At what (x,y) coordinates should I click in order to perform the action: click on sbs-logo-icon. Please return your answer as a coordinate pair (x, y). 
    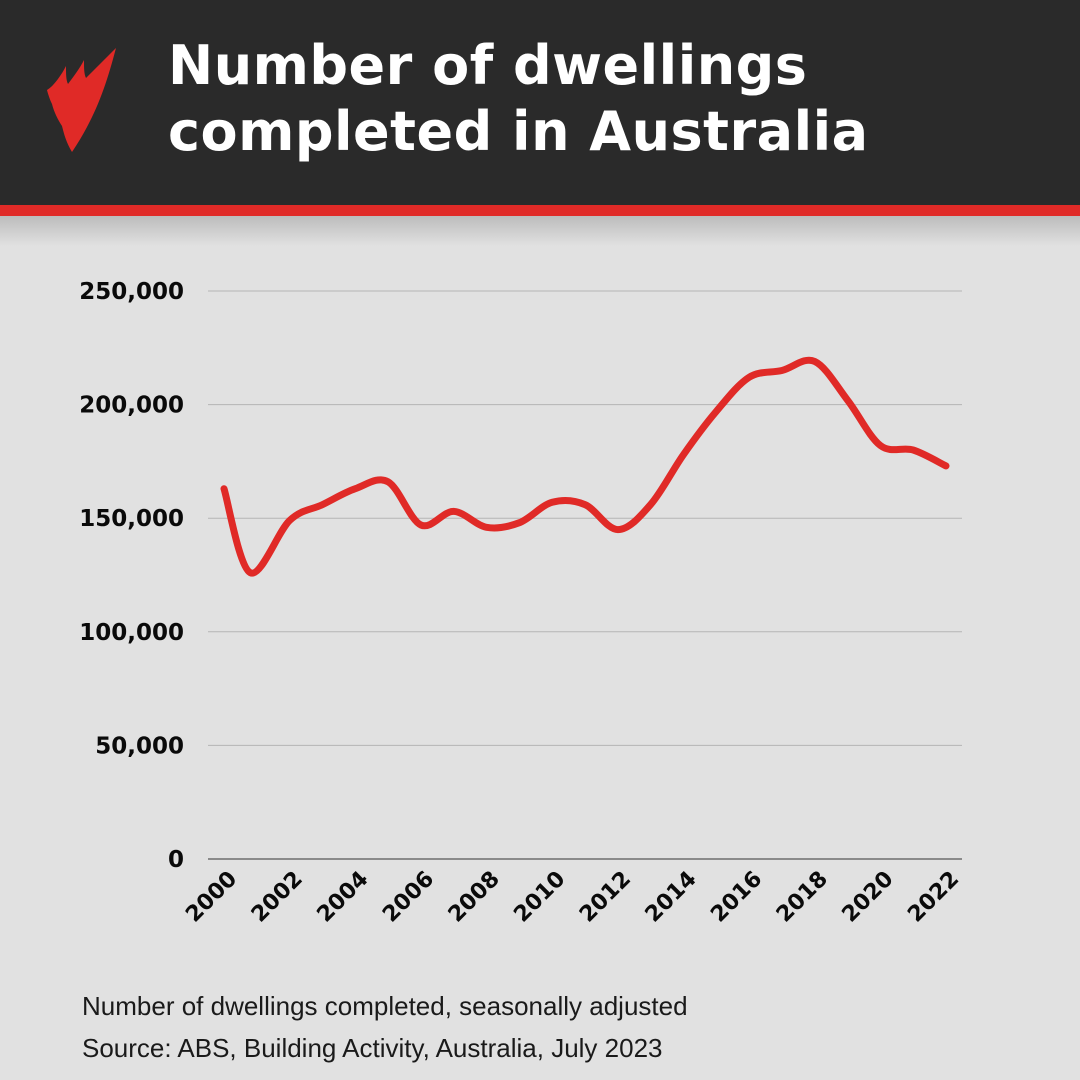
    Looking at the image, I should click on (81, 100).